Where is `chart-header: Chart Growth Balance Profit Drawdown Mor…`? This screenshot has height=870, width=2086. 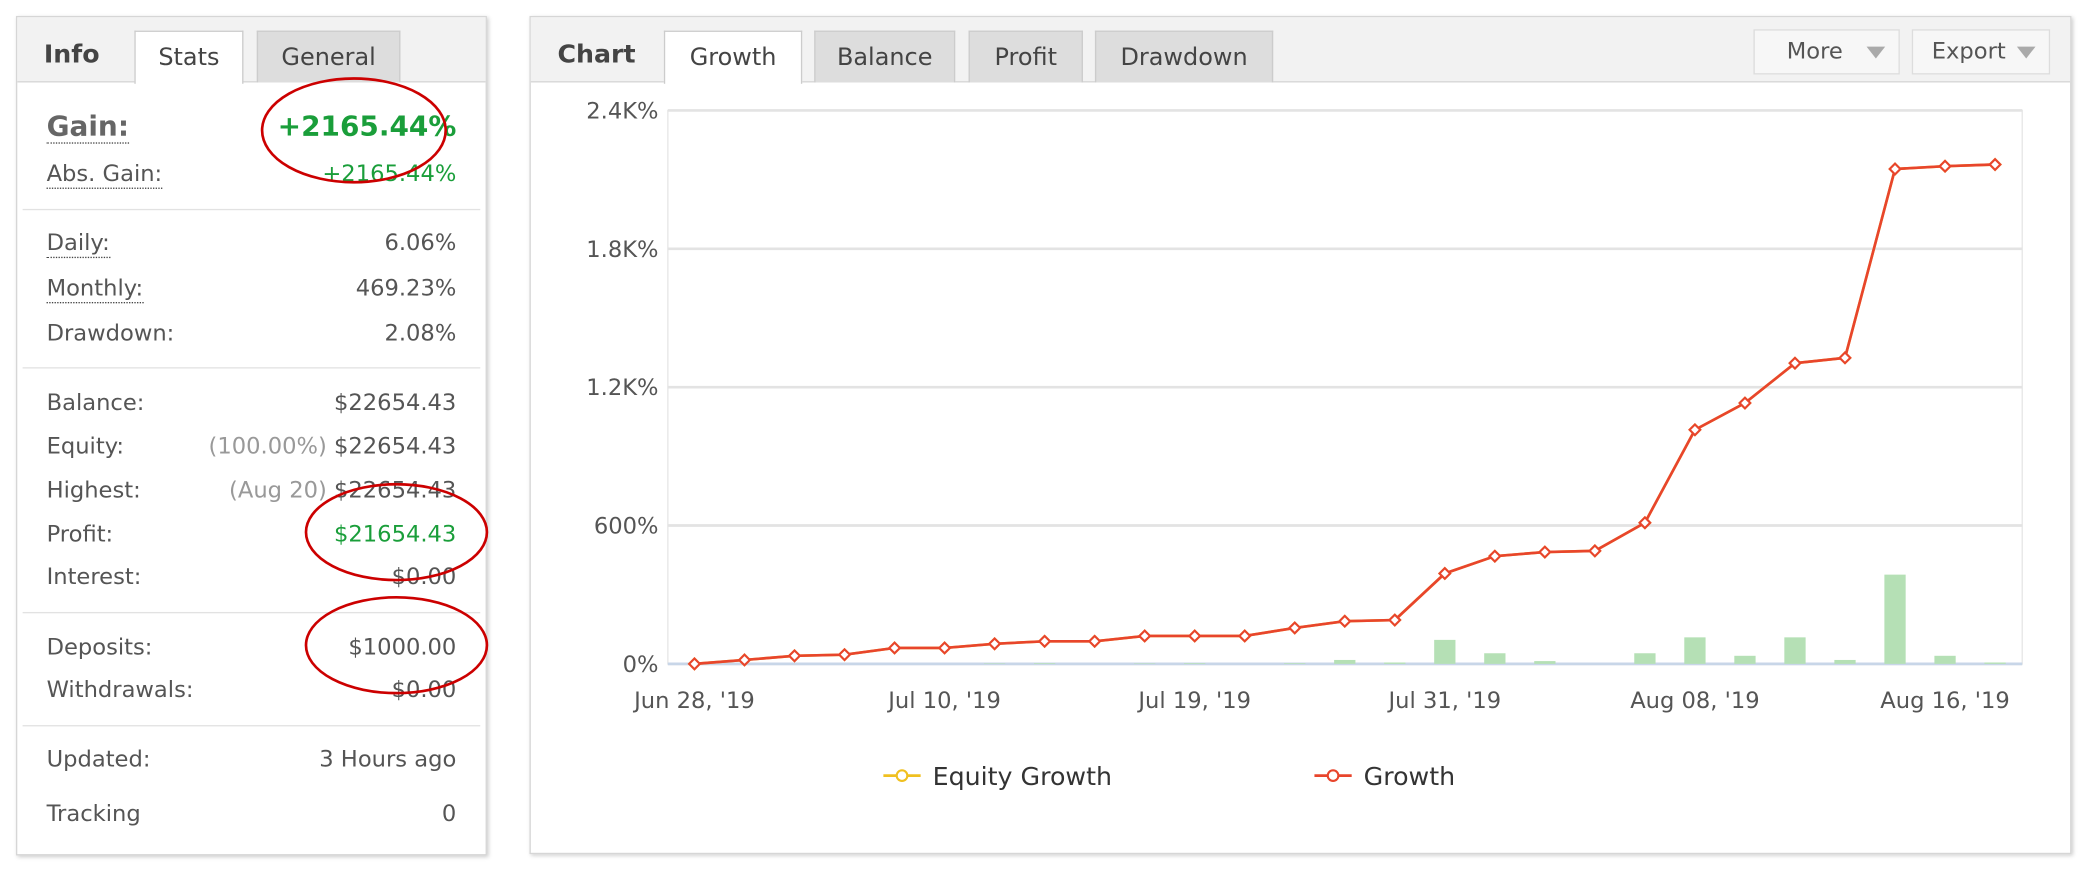 chart-header: Chart Growth Balance Profit Drawdown Mor… is located at coordinates (1300, 50).